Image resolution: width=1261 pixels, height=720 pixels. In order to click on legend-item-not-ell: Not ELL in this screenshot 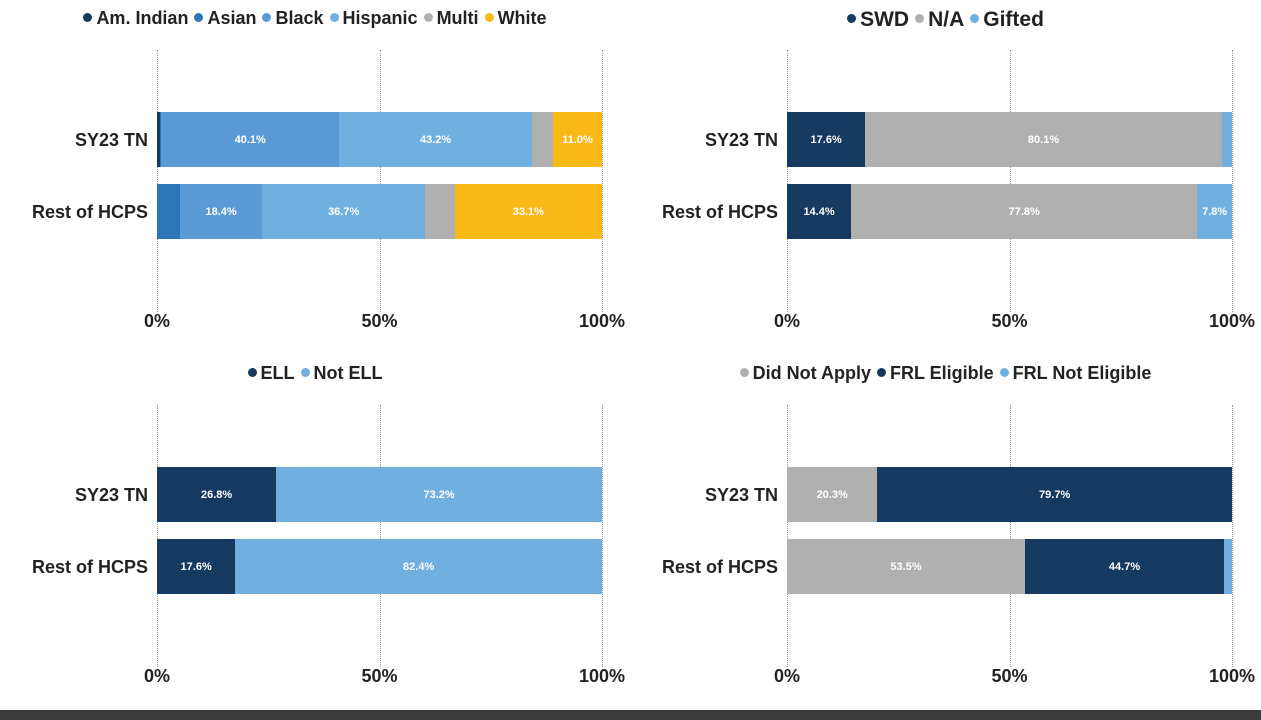, I will do `click(341, 373)`.